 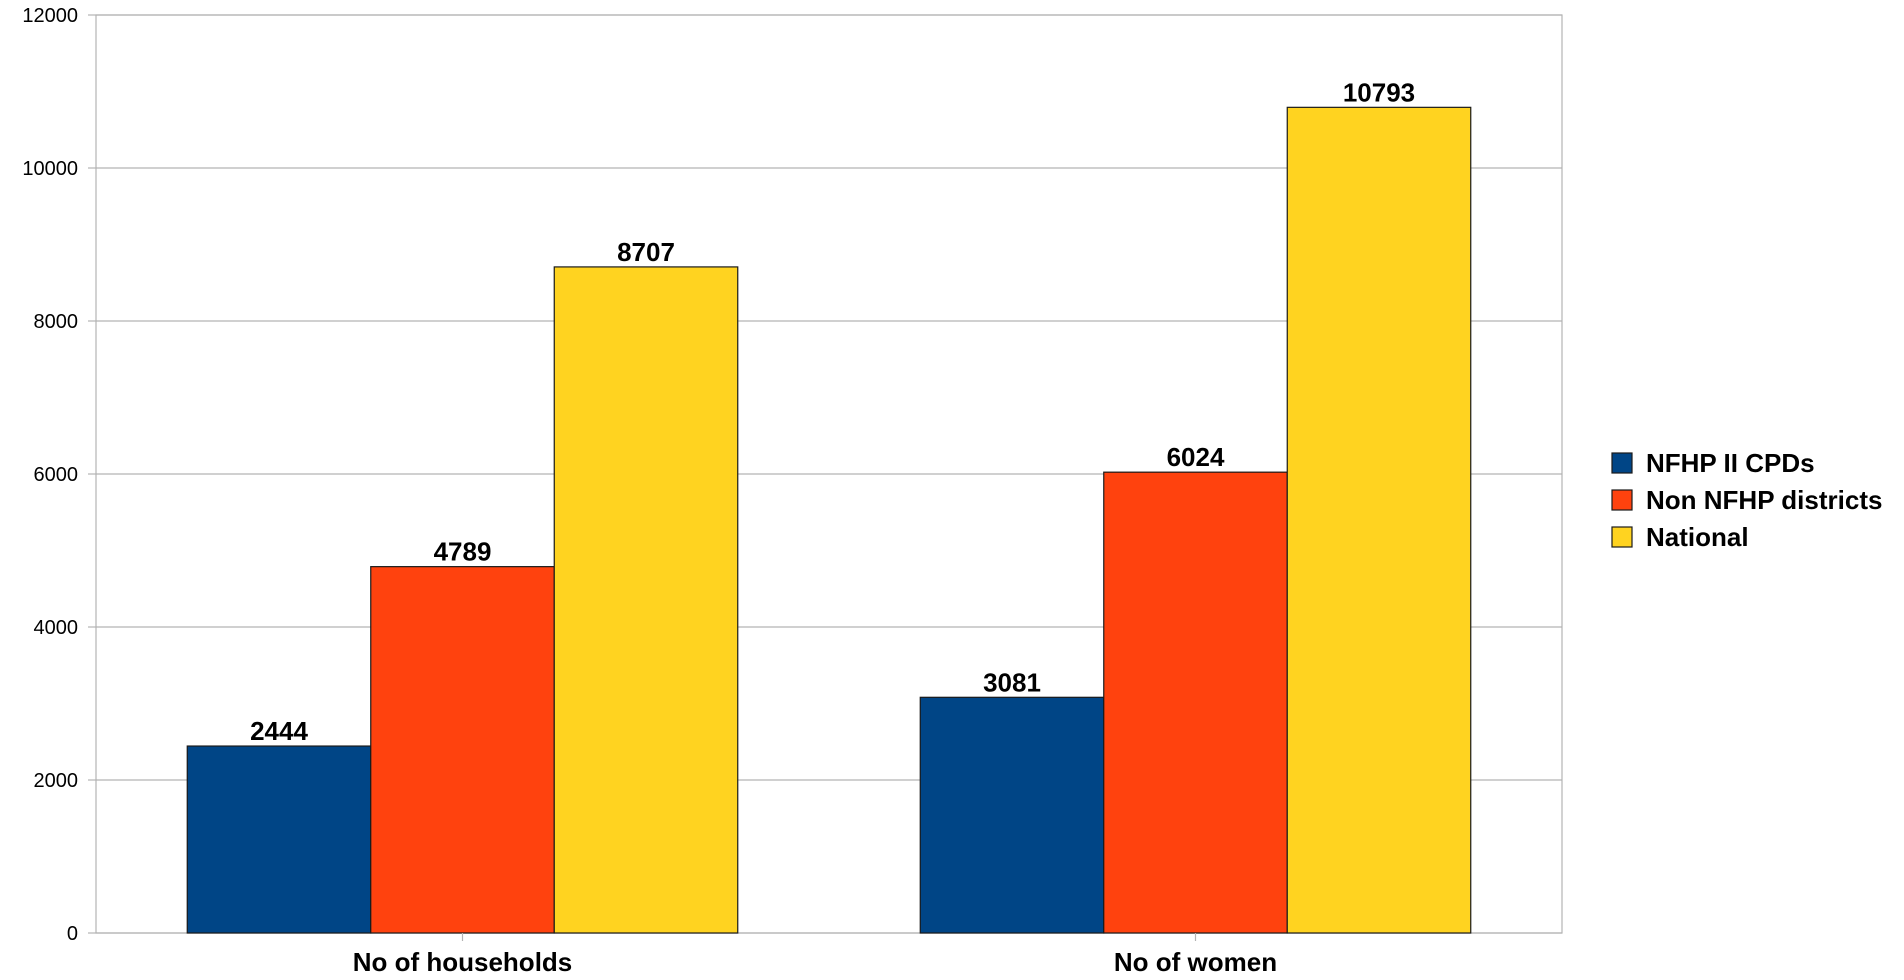 I want to click on y-tick-label: 0, so click(x=72, y=934).